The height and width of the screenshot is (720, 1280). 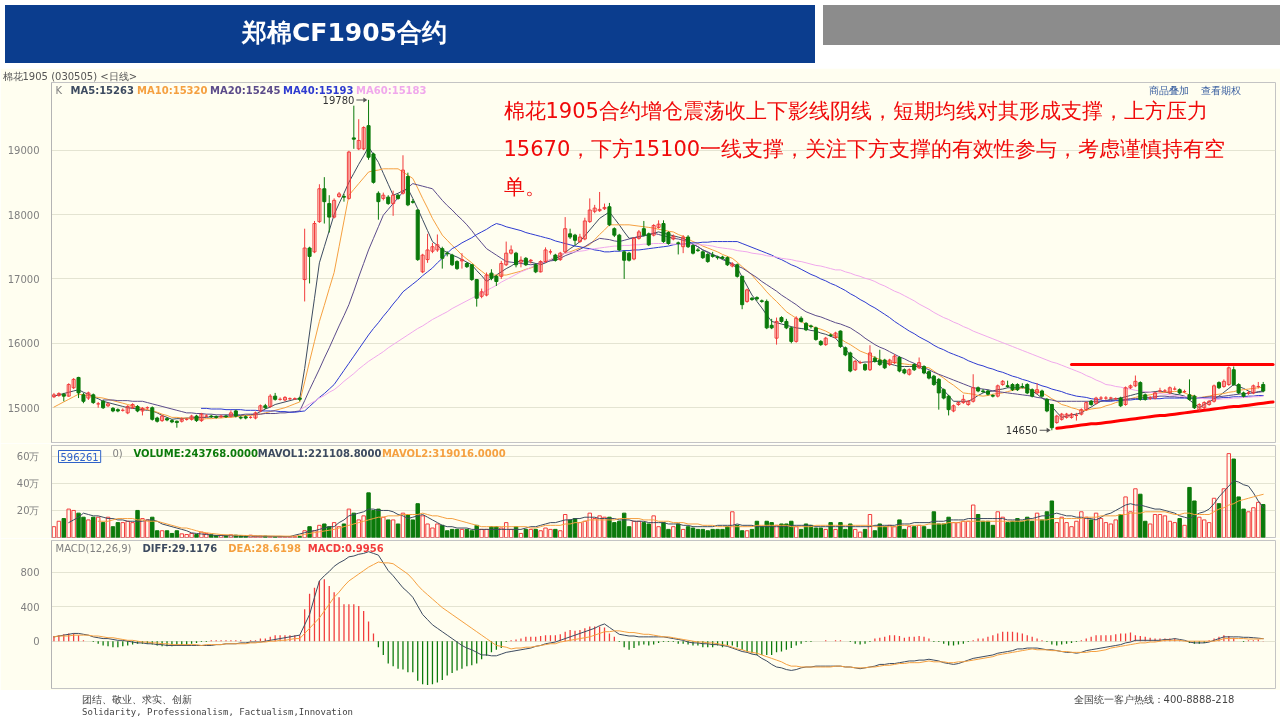 What do you see at coordinates (264, 548) in the screenshot?
I see `text: DEA:28.6198` at bounding box center [264, 548].